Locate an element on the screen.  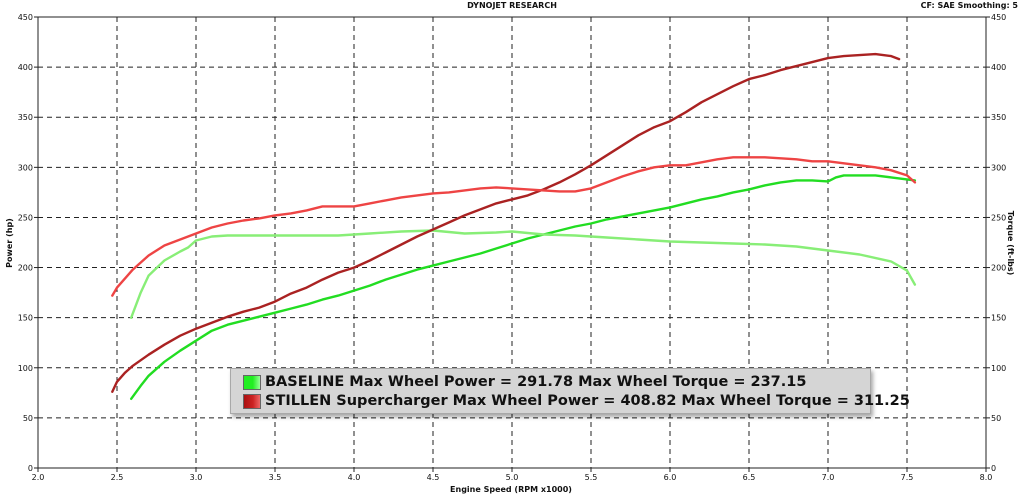
y-tick-label-left: 300 is located at coordinates (25, 167).